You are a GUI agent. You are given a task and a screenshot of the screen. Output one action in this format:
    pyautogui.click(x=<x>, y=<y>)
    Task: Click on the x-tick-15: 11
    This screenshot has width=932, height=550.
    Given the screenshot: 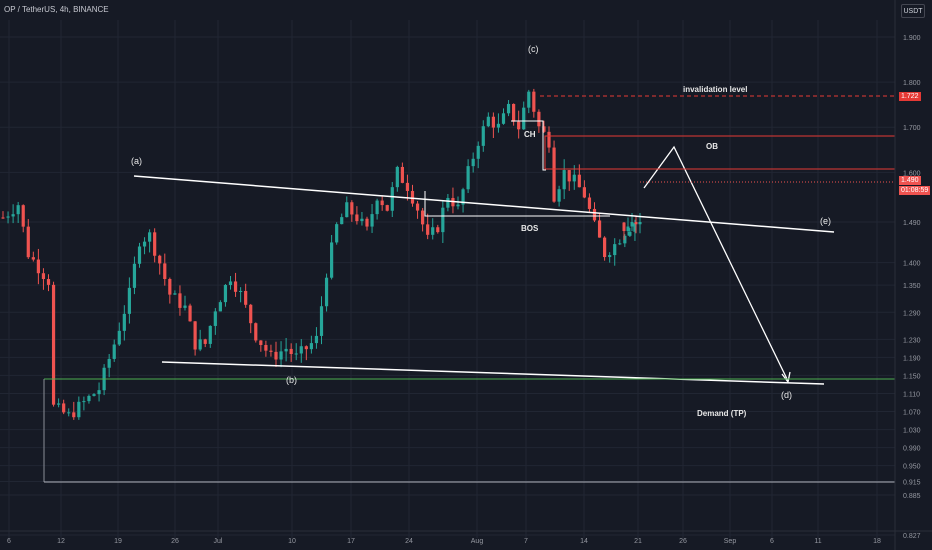 What is the action you would take?
    pyautogui.click(x=817, y=541)
    